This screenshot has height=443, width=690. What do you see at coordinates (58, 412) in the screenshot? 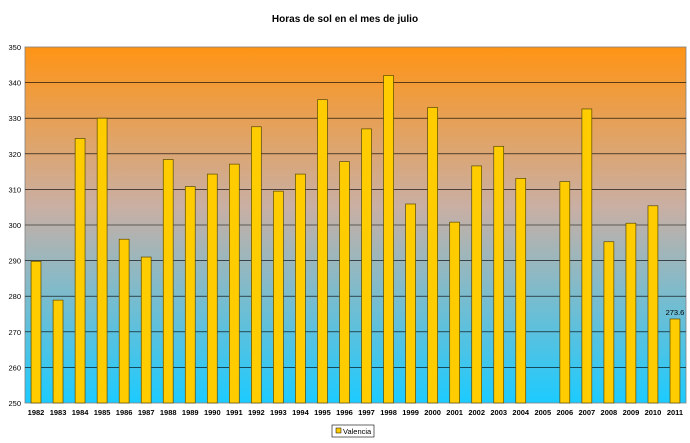
I see `x-tick-label: 1983` at bounding box center [58, 412].